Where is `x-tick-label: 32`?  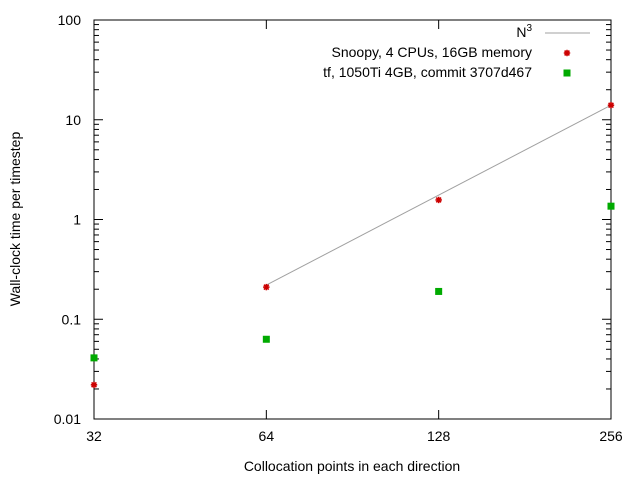
x-tick-label: 32 is located at coordinates (94, 436).